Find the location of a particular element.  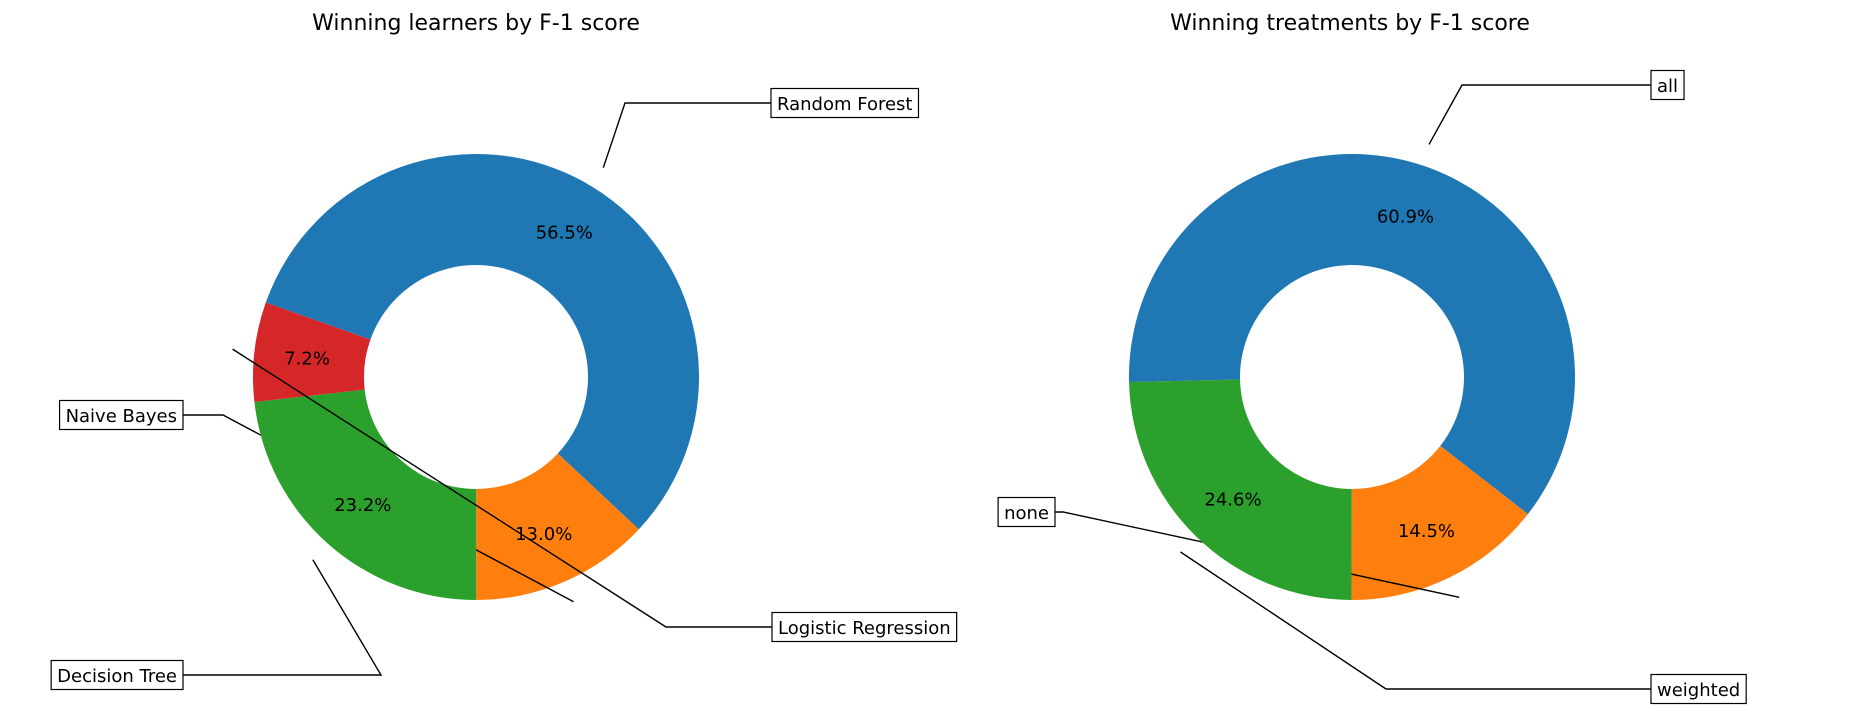

svg-text: weighted is located at coordinates (1698, 690).